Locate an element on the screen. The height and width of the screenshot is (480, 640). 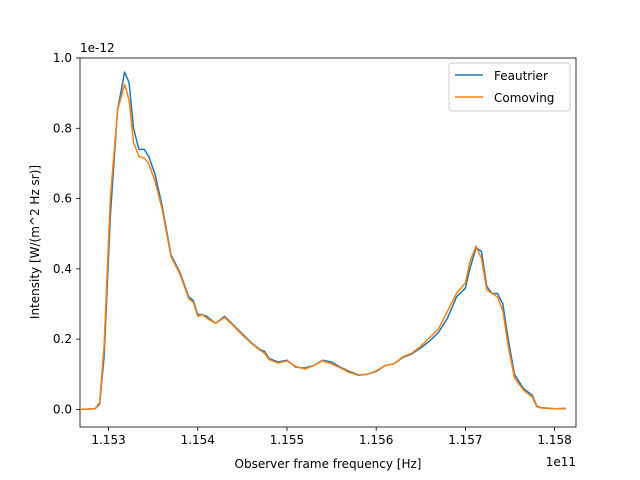
y-tick-label: 0.8 is located at coordinates (62, 128).